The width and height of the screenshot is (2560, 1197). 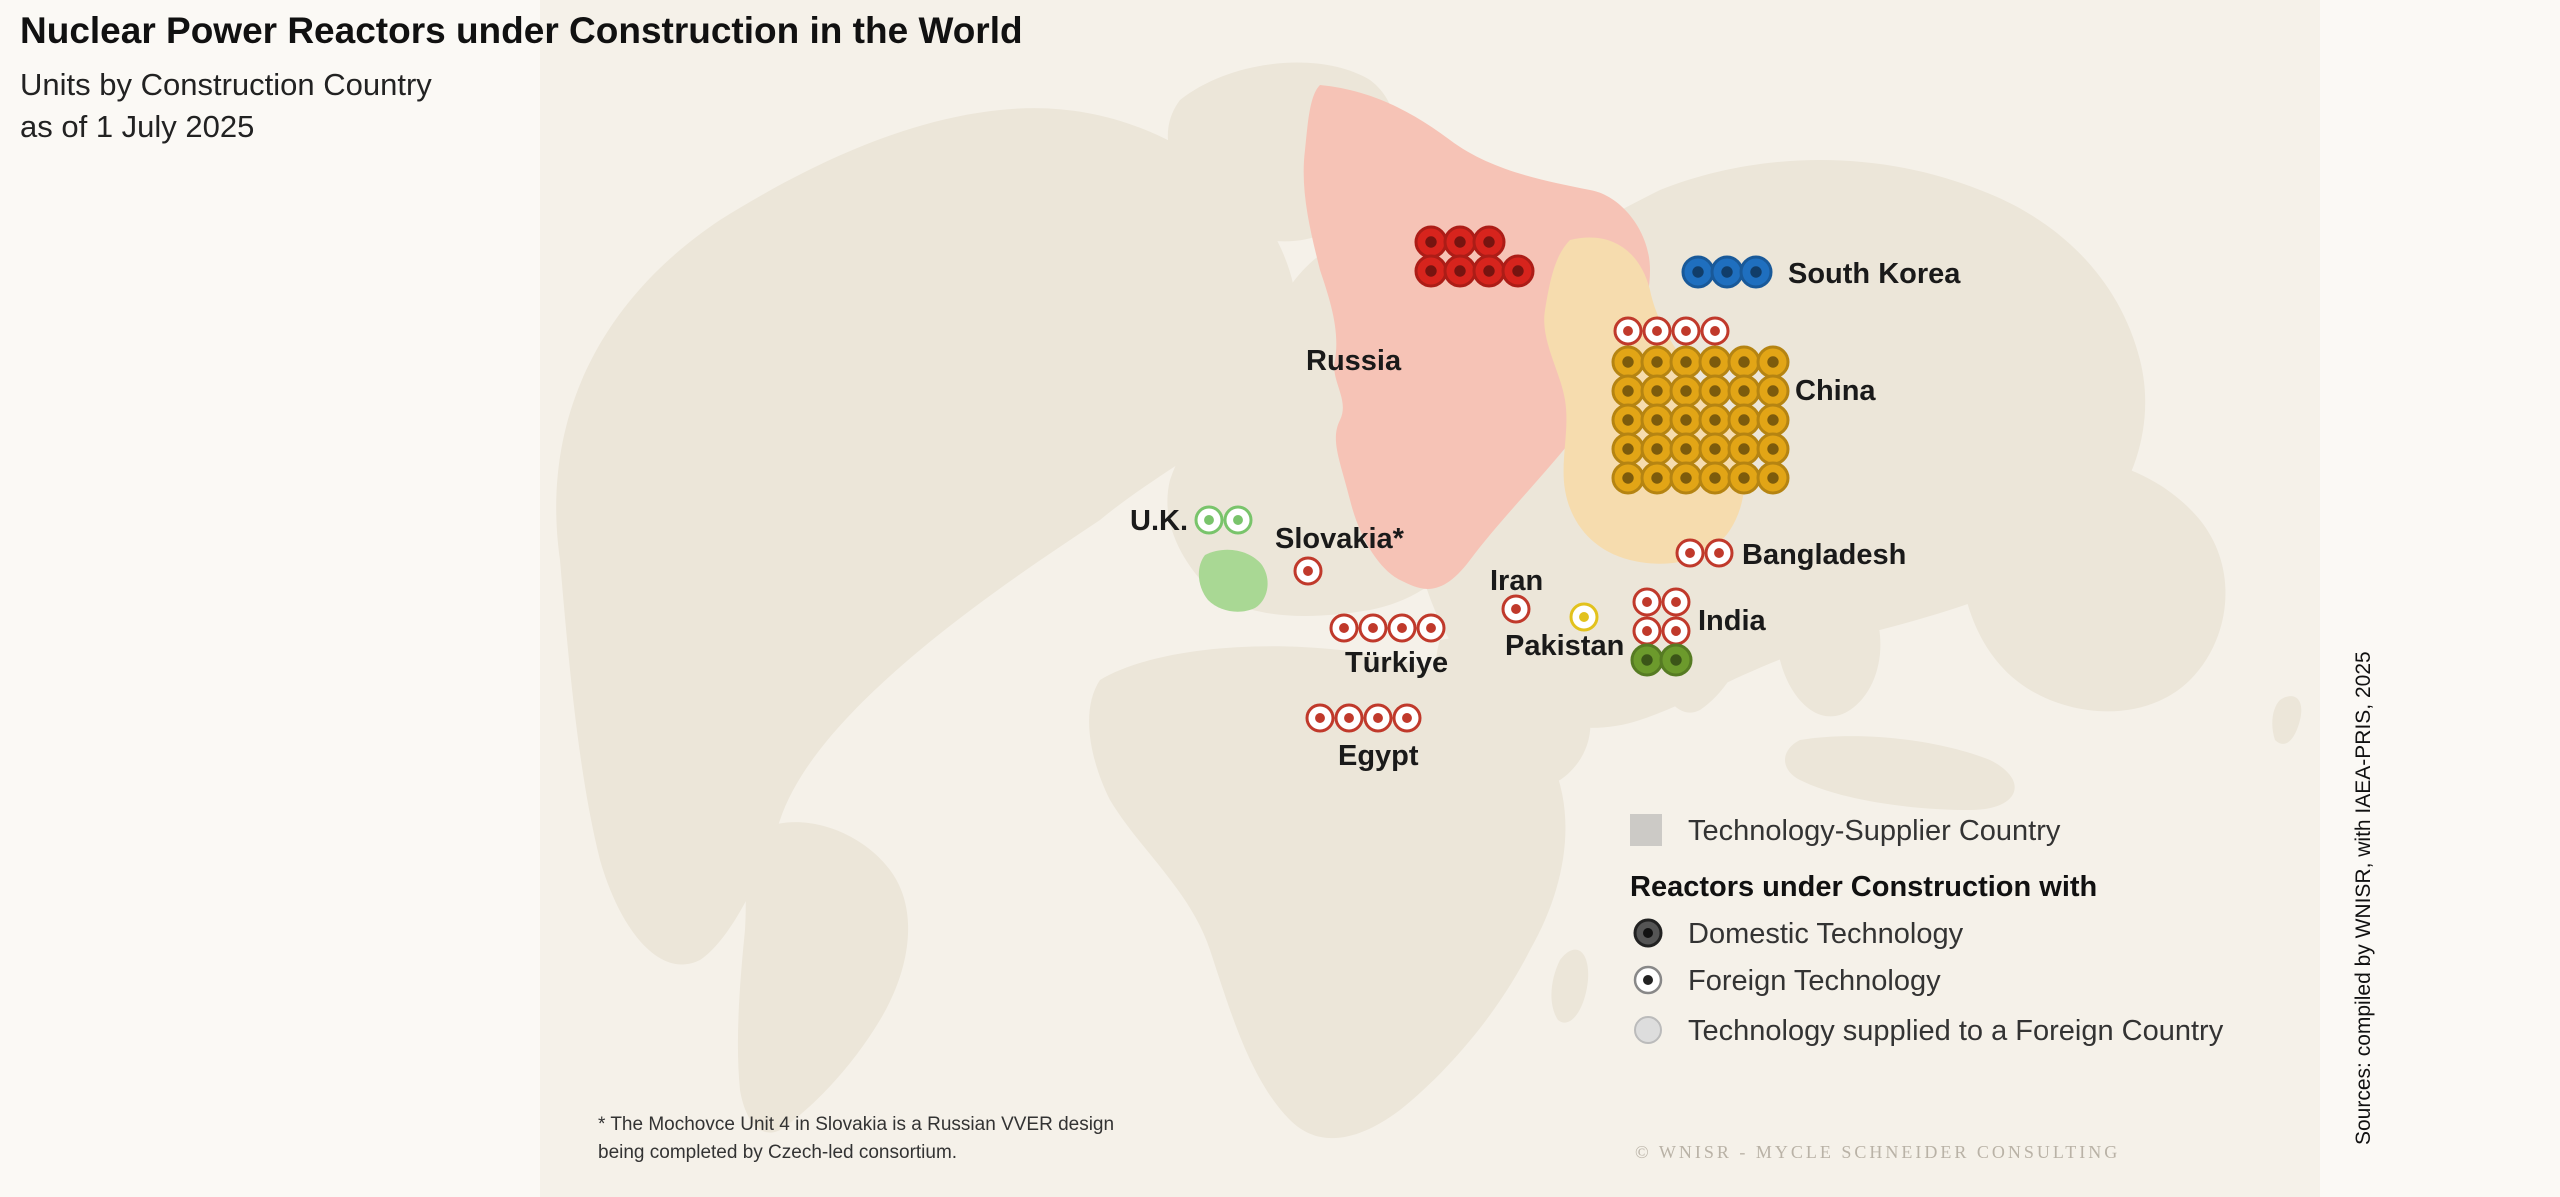 What do you see at coordinates (1460, 271) in the screenshot?
I see `russia-unit-5-core` at bounding box center [1460, 271].